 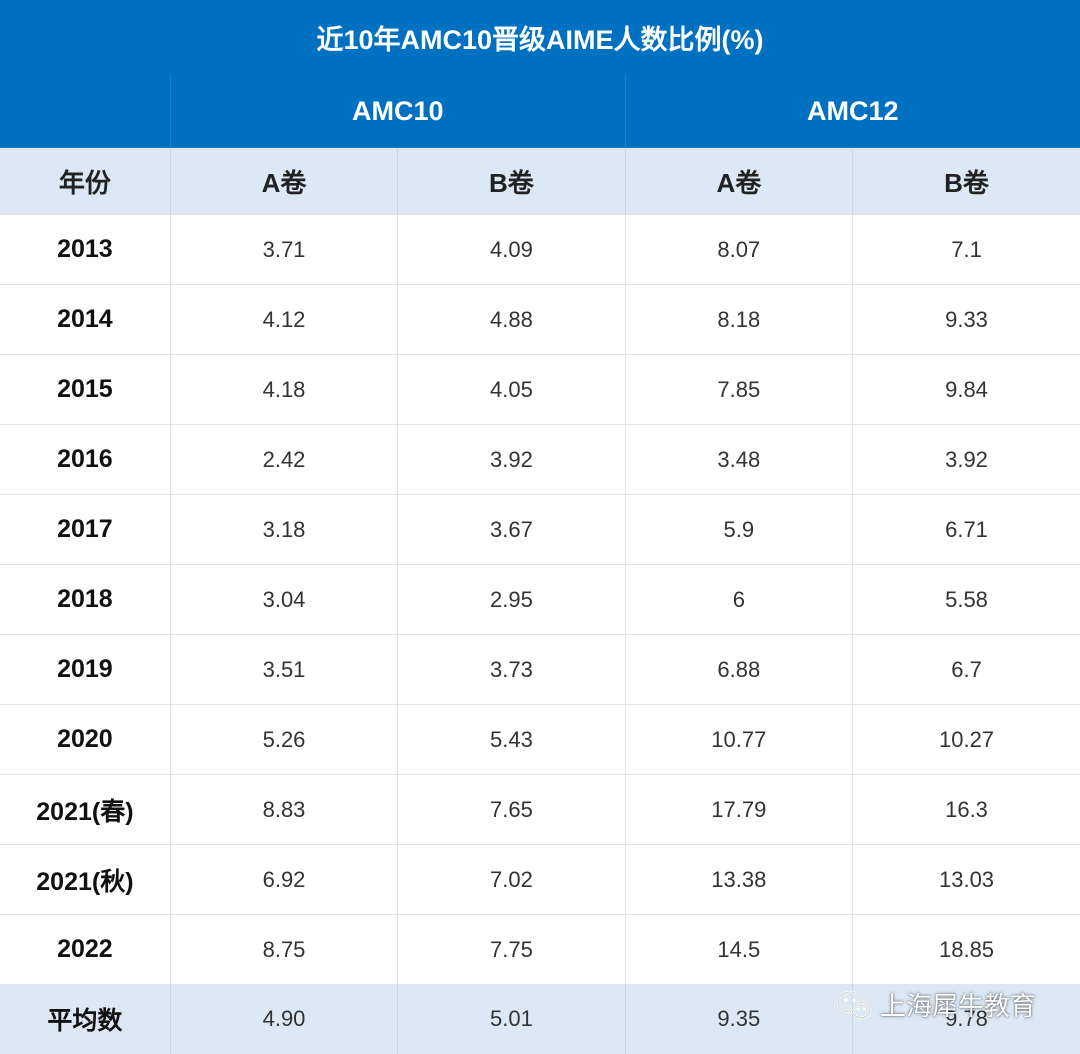 What do you see at coordinates (738, 879) in the screenshot?
I see `value-cell: 13.38` at bounding box center [738, 879].